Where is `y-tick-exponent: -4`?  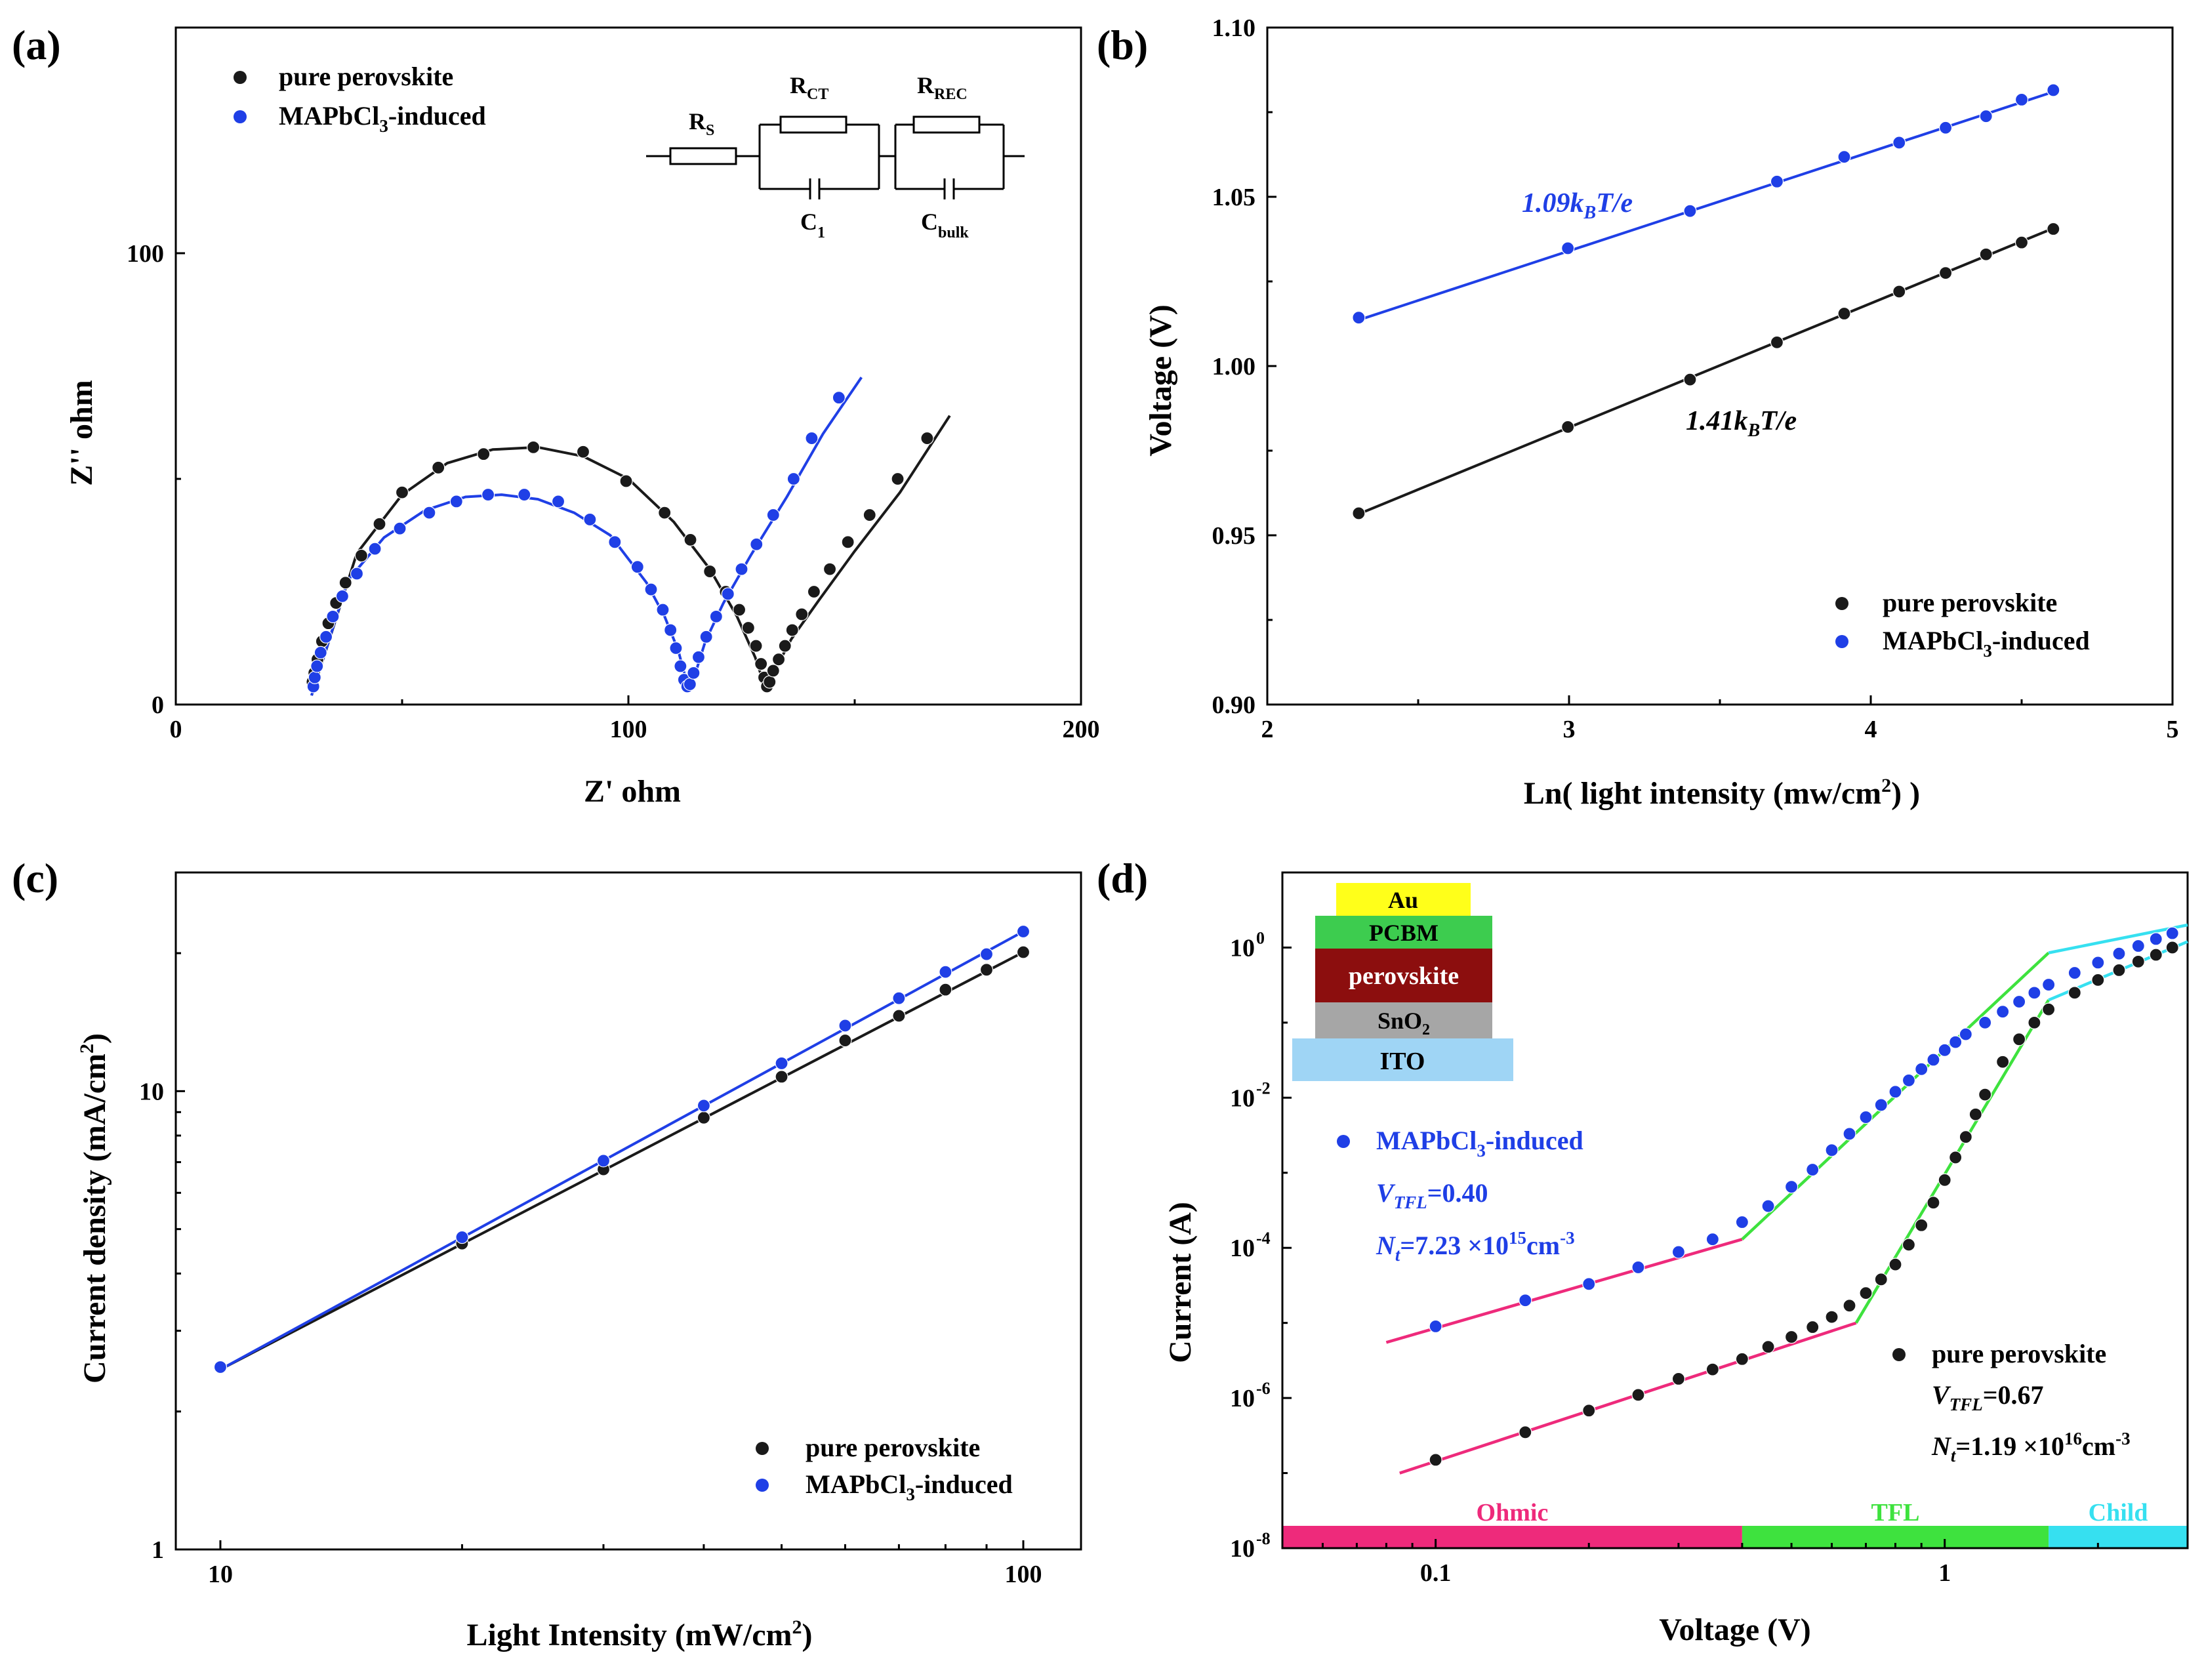 y-tick-exponent: -4 is located at coordinates (1263, 1238).